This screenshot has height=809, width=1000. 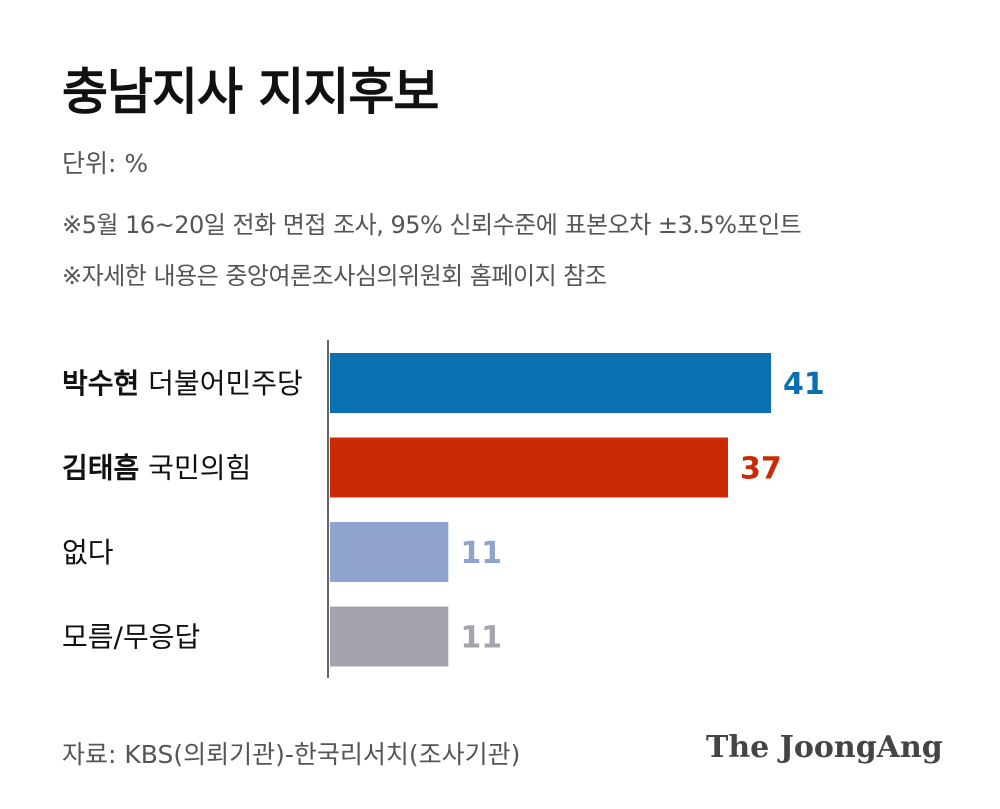 I want to click on chart-title: 충남지사 지지후보, so click(x=250, y=92).